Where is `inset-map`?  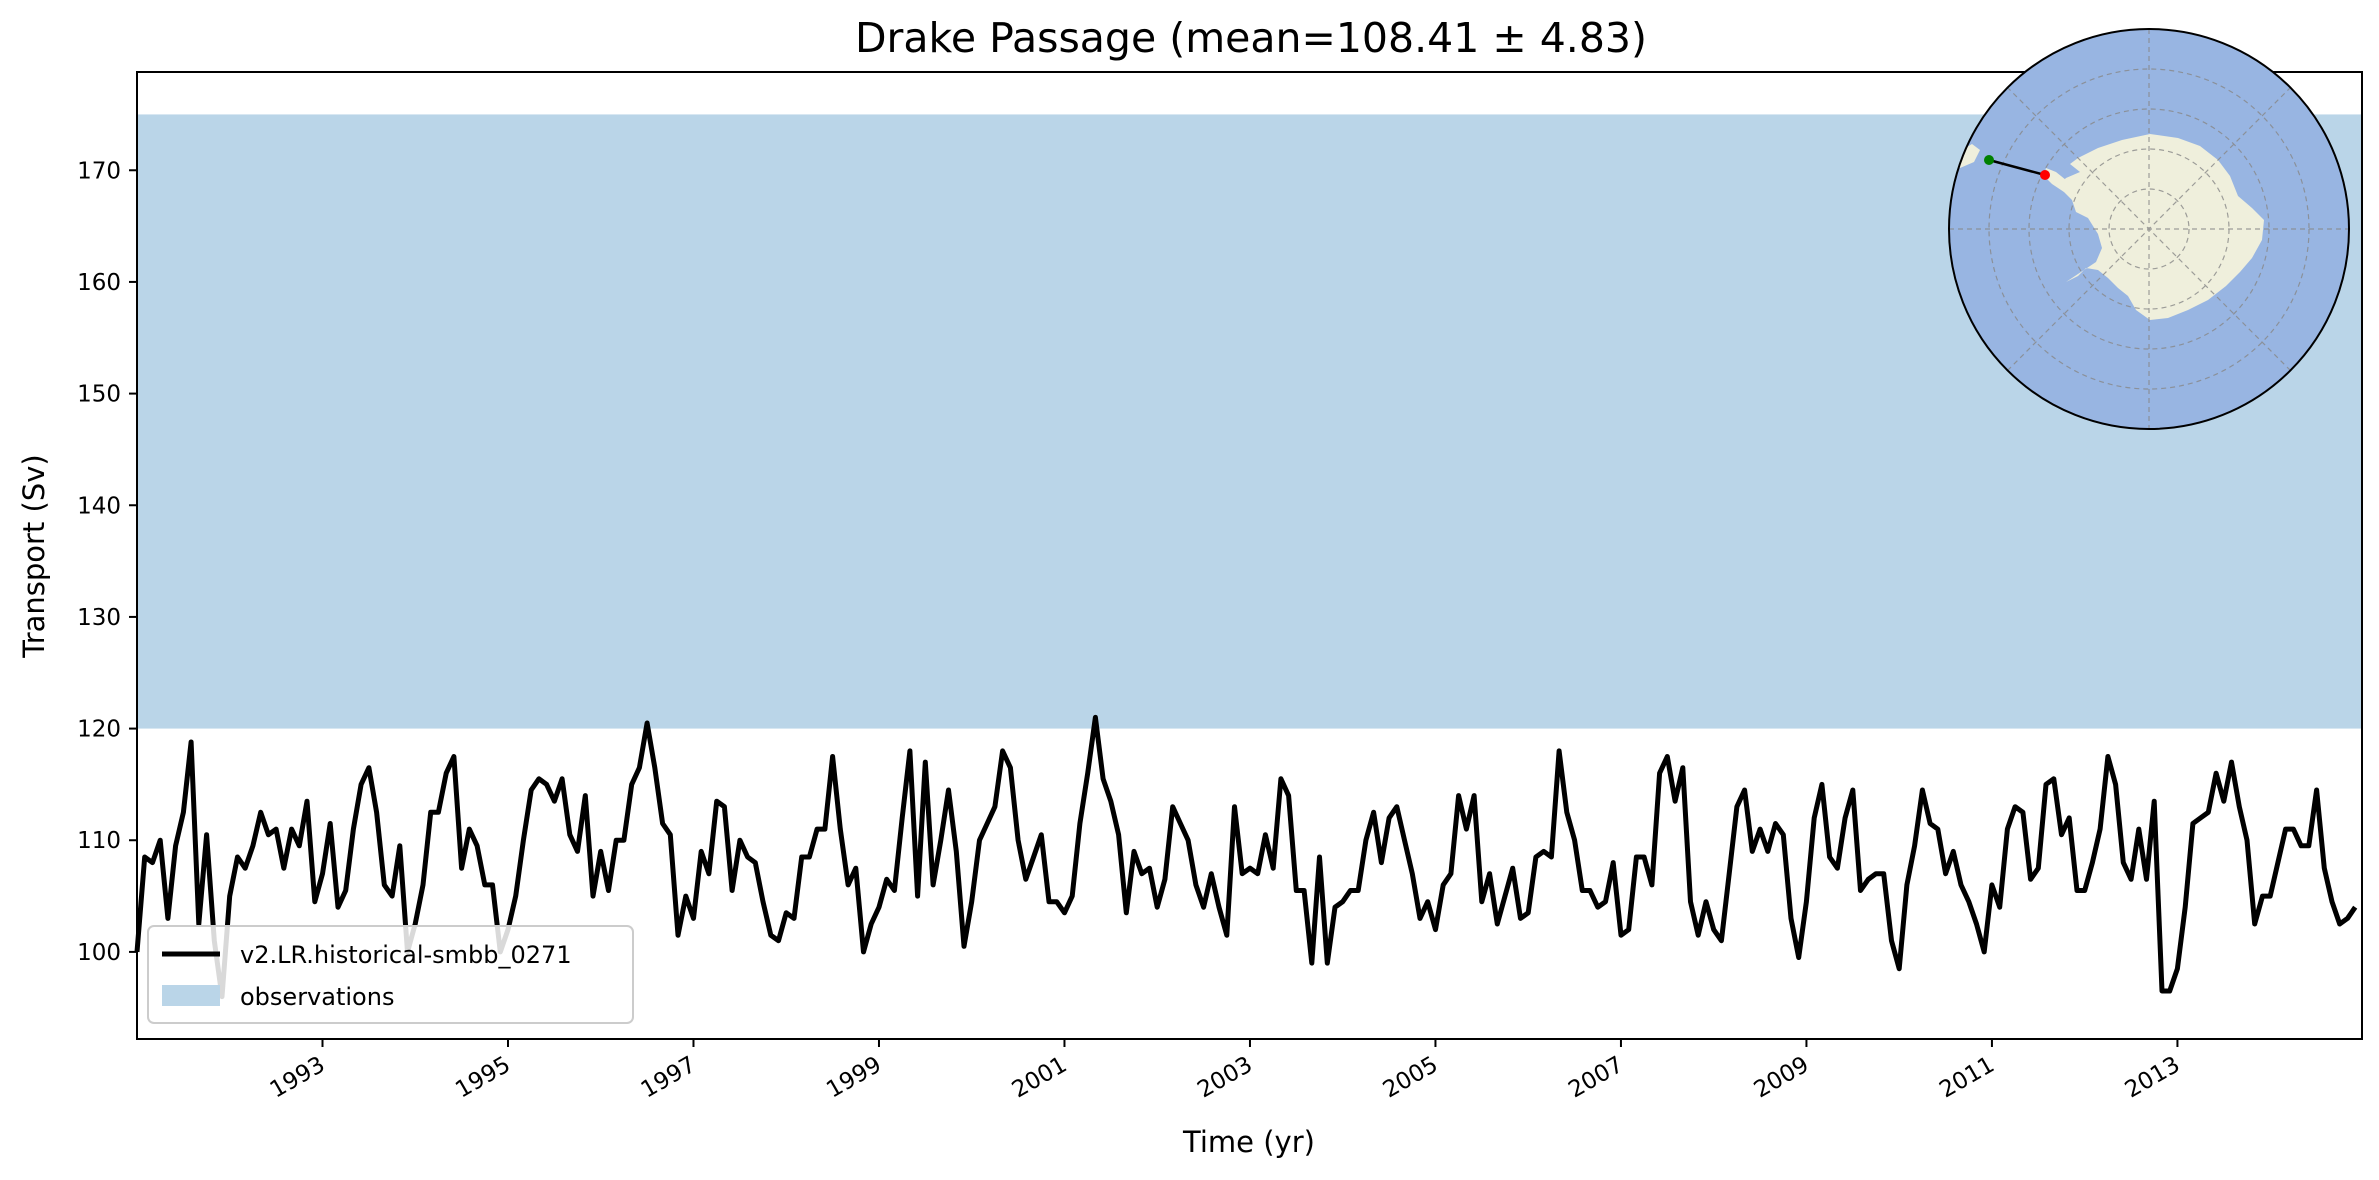 inset-map is located at coordinates (2149, 229).